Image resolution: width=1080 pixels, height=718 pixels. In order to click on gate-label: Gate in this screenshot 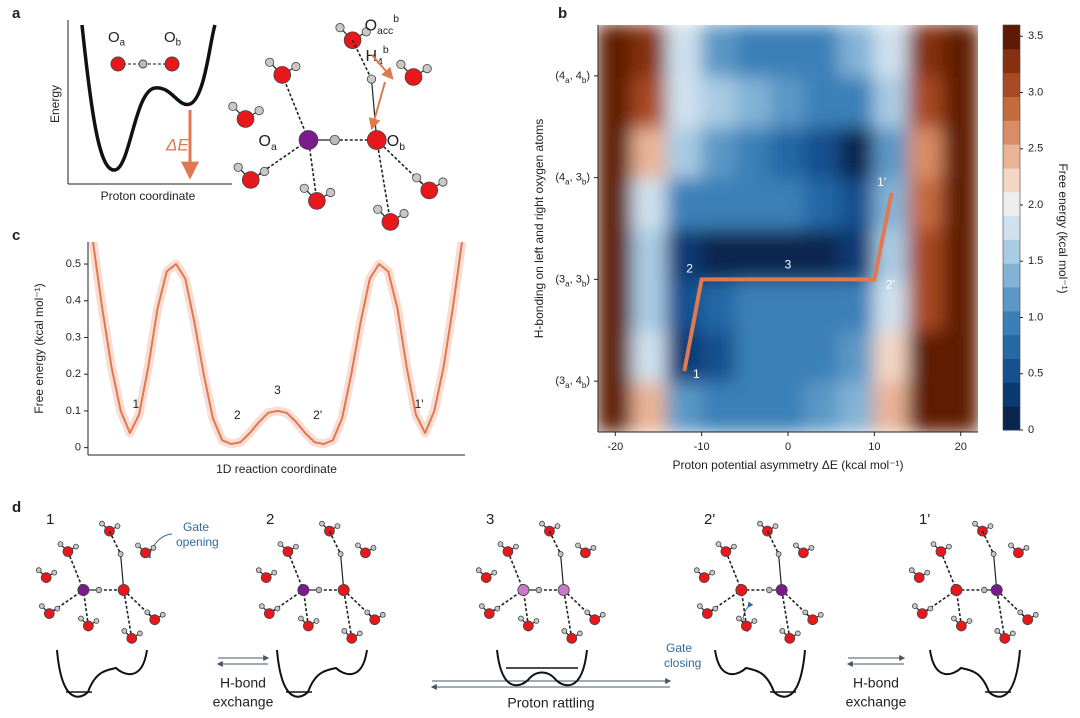, I will do `click(679, 648)`.